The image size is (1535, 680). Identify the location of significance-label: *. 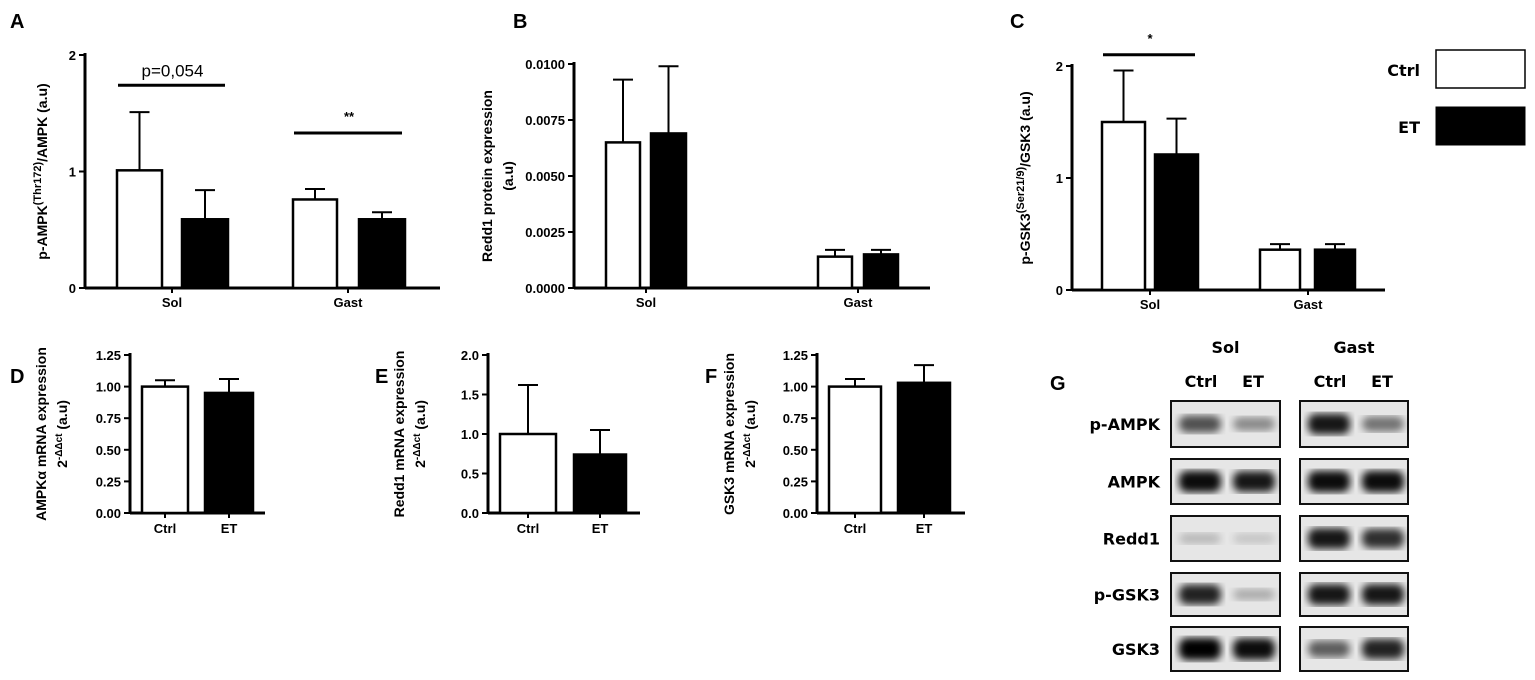
(1150, 38).